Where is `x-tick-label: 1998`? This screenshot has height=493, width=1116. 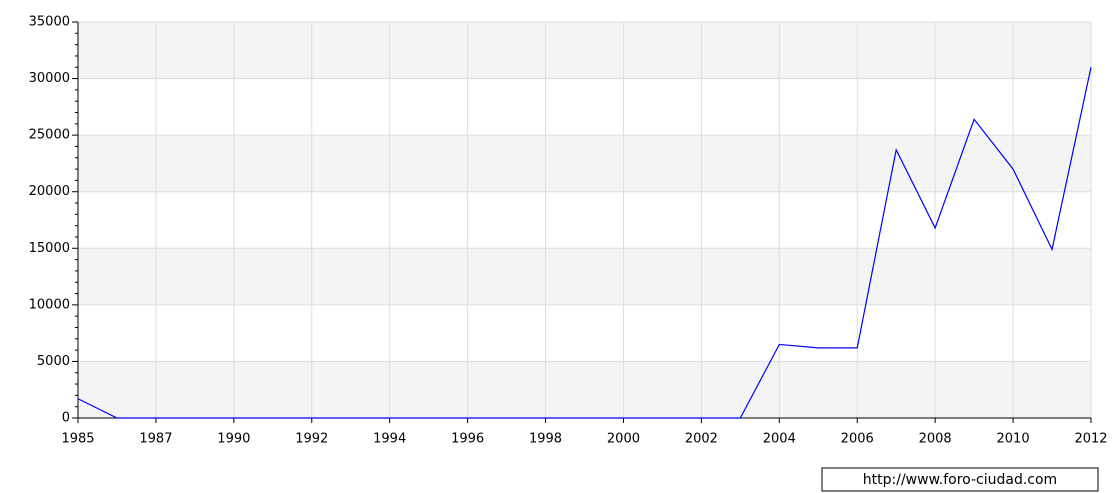
x-tick-label: 1998 is located at coordinates (545, 439).